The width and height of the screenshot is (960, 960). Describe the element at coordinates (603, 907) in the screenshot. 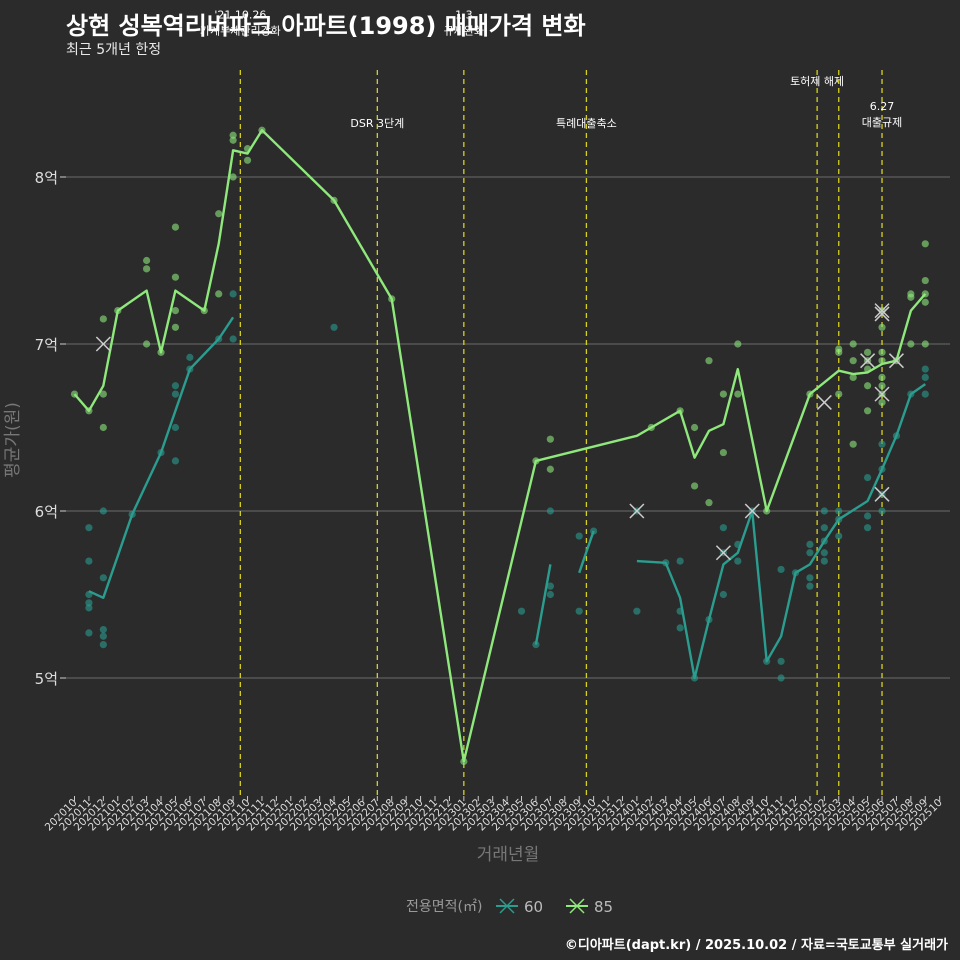

I see `legend-label-85: 85` at that location.